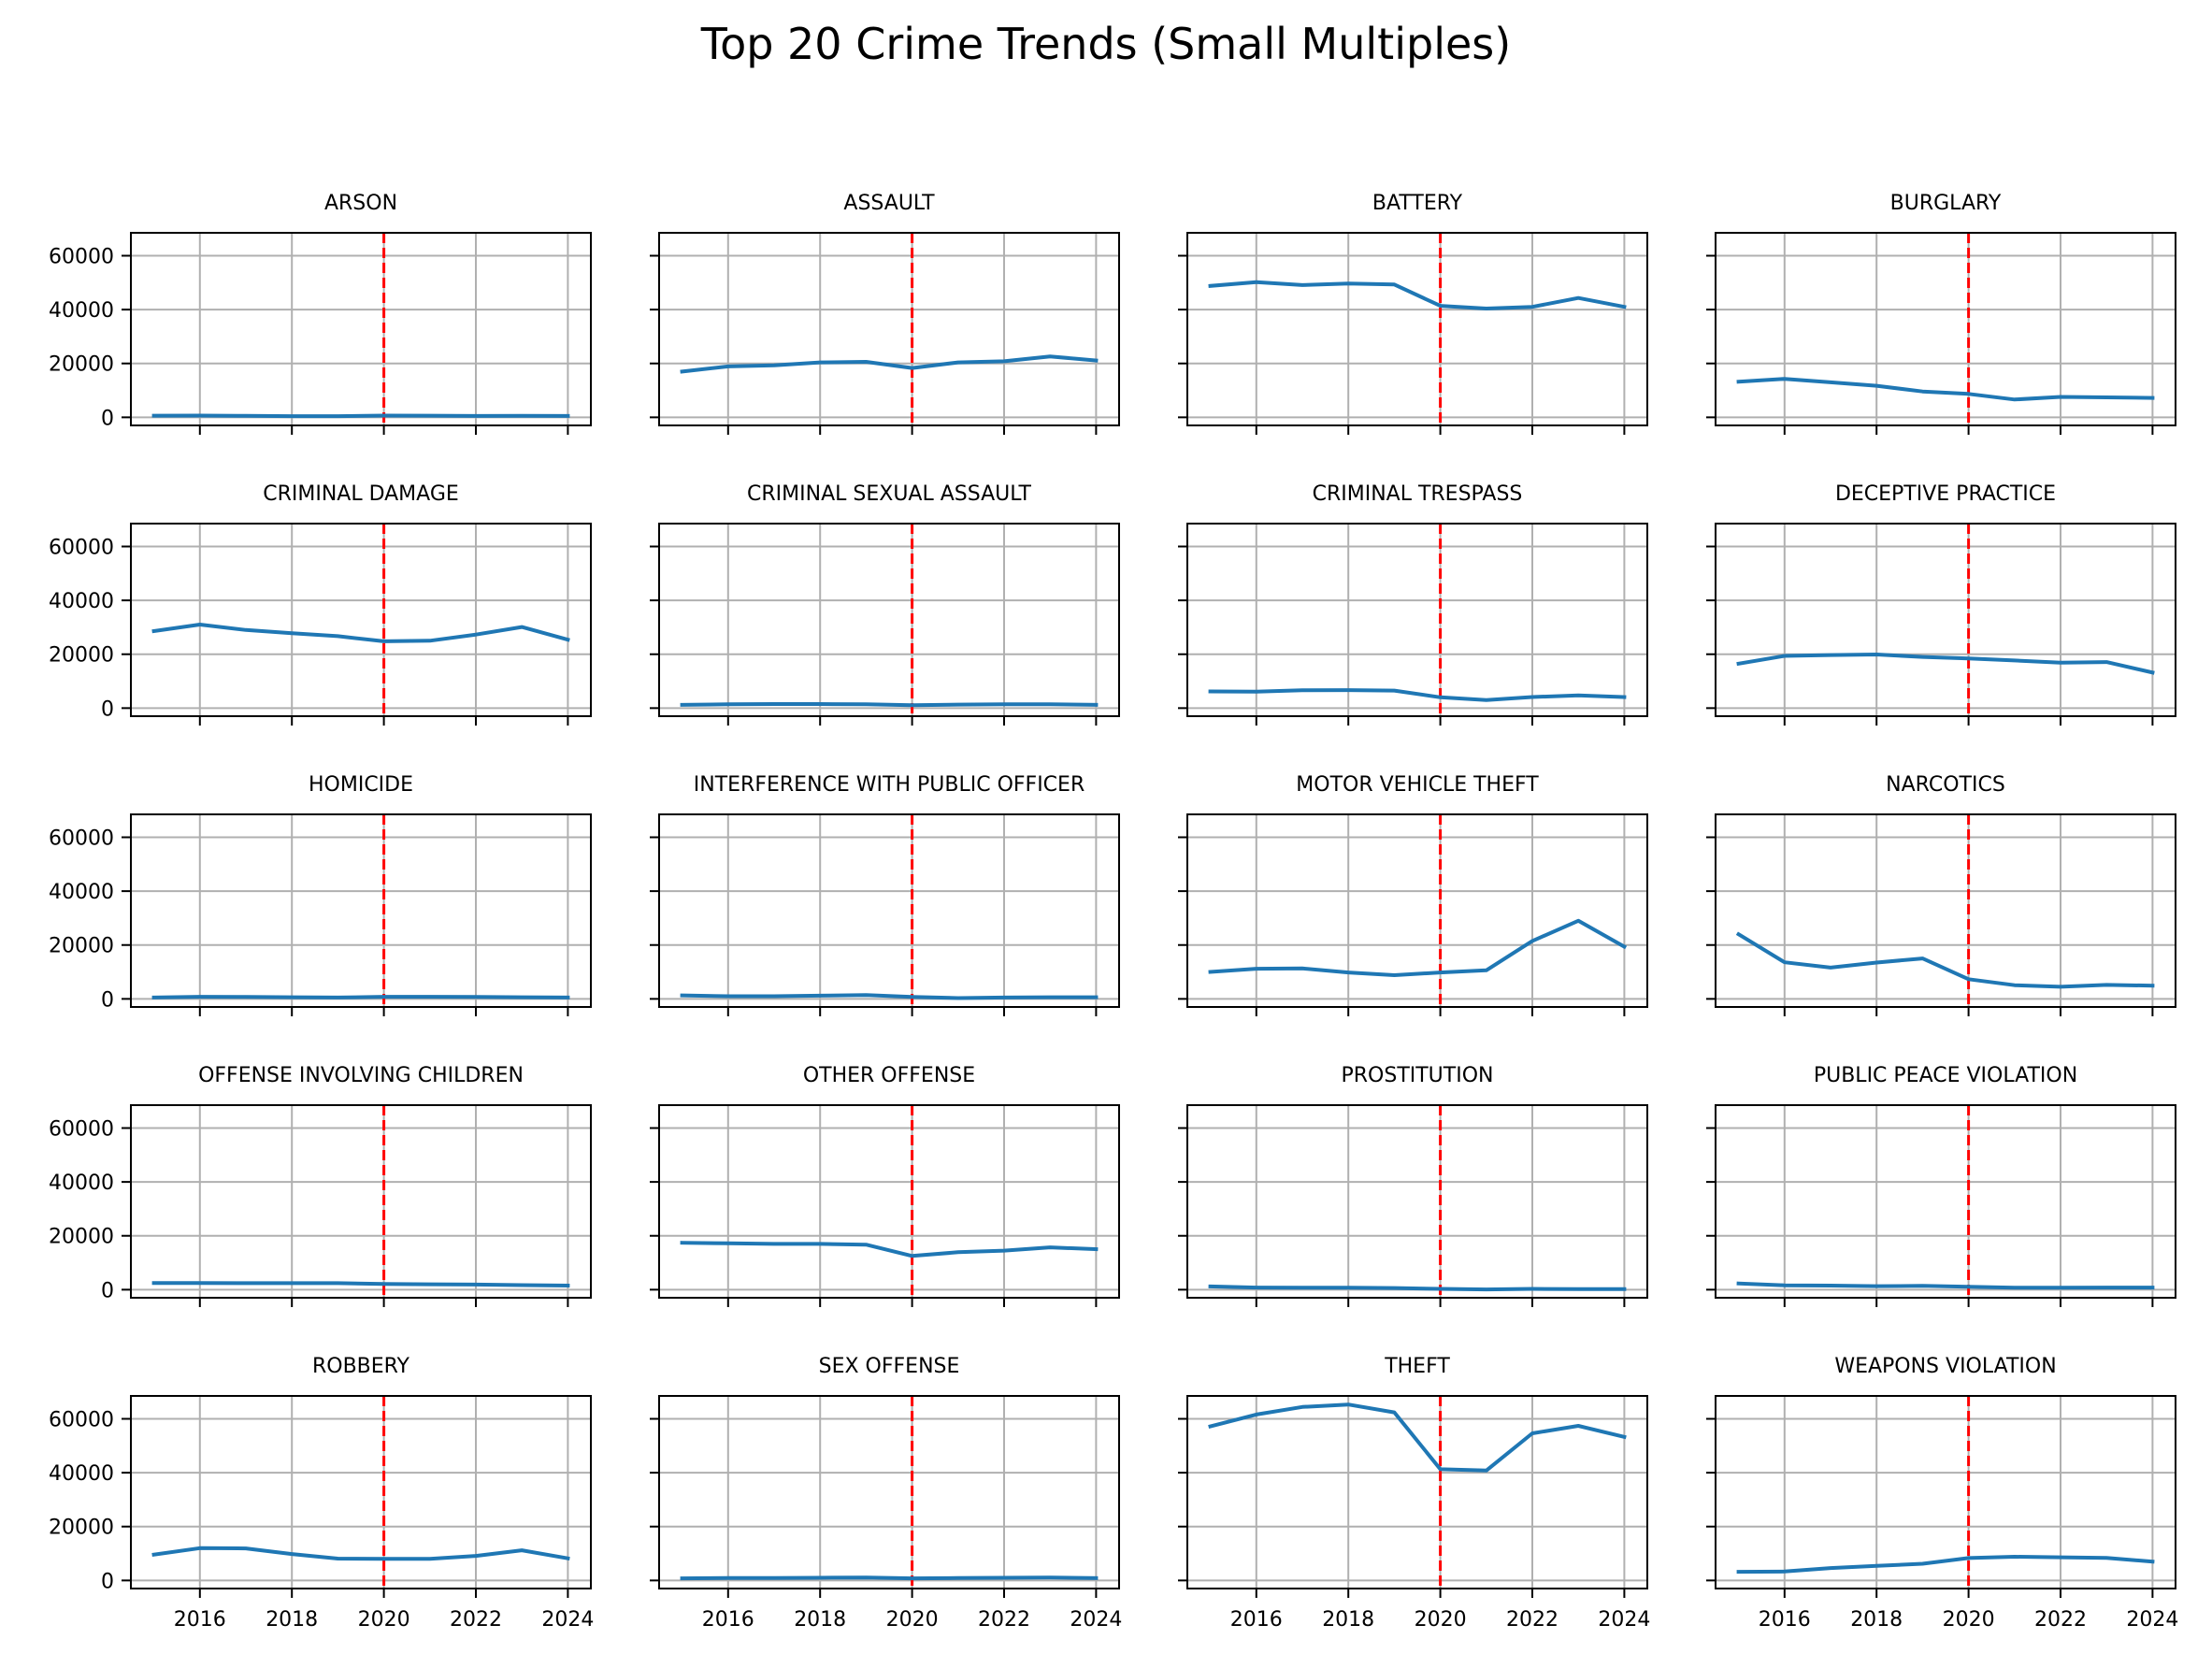 This screenshot has height=1668, width=2212. I want to click on panel-prostitution: PROSTITUTION, so click(1413, 1185).